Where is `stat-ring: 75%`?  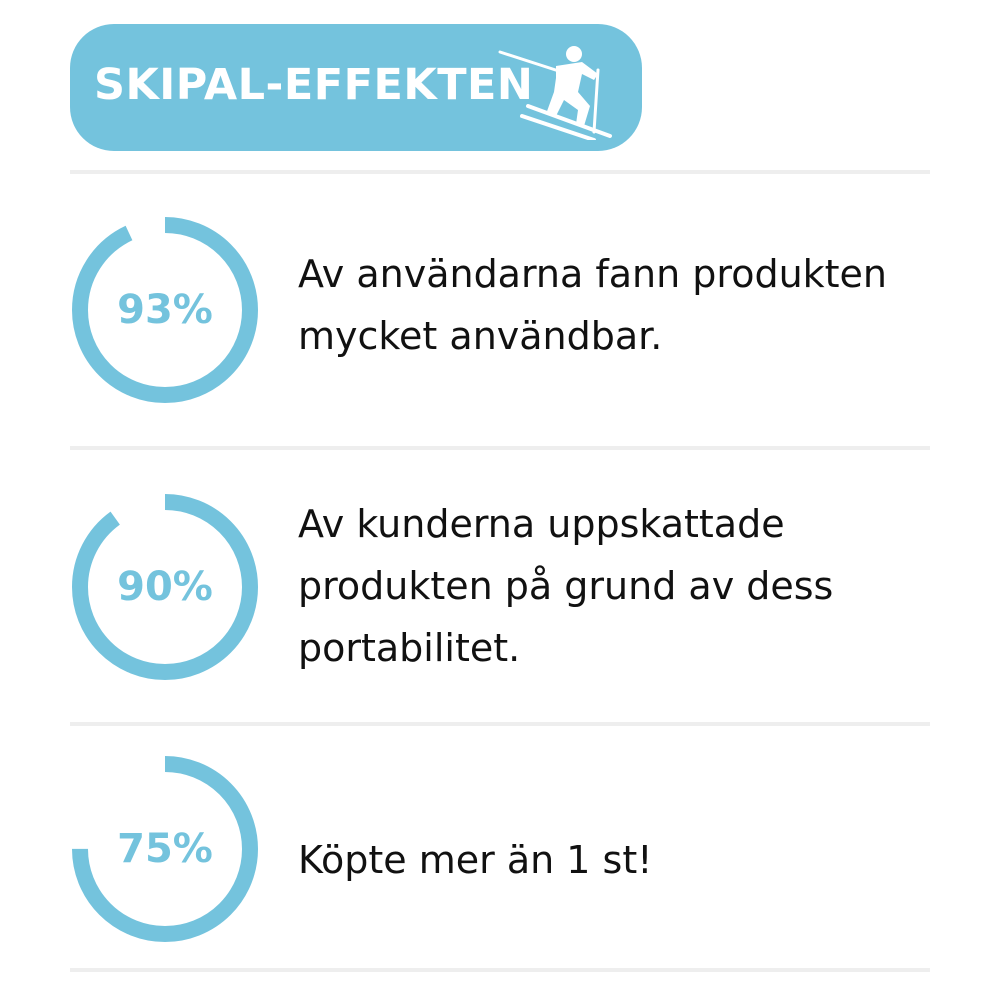 stat-ring: 75% is located at coordinates (165, 849).